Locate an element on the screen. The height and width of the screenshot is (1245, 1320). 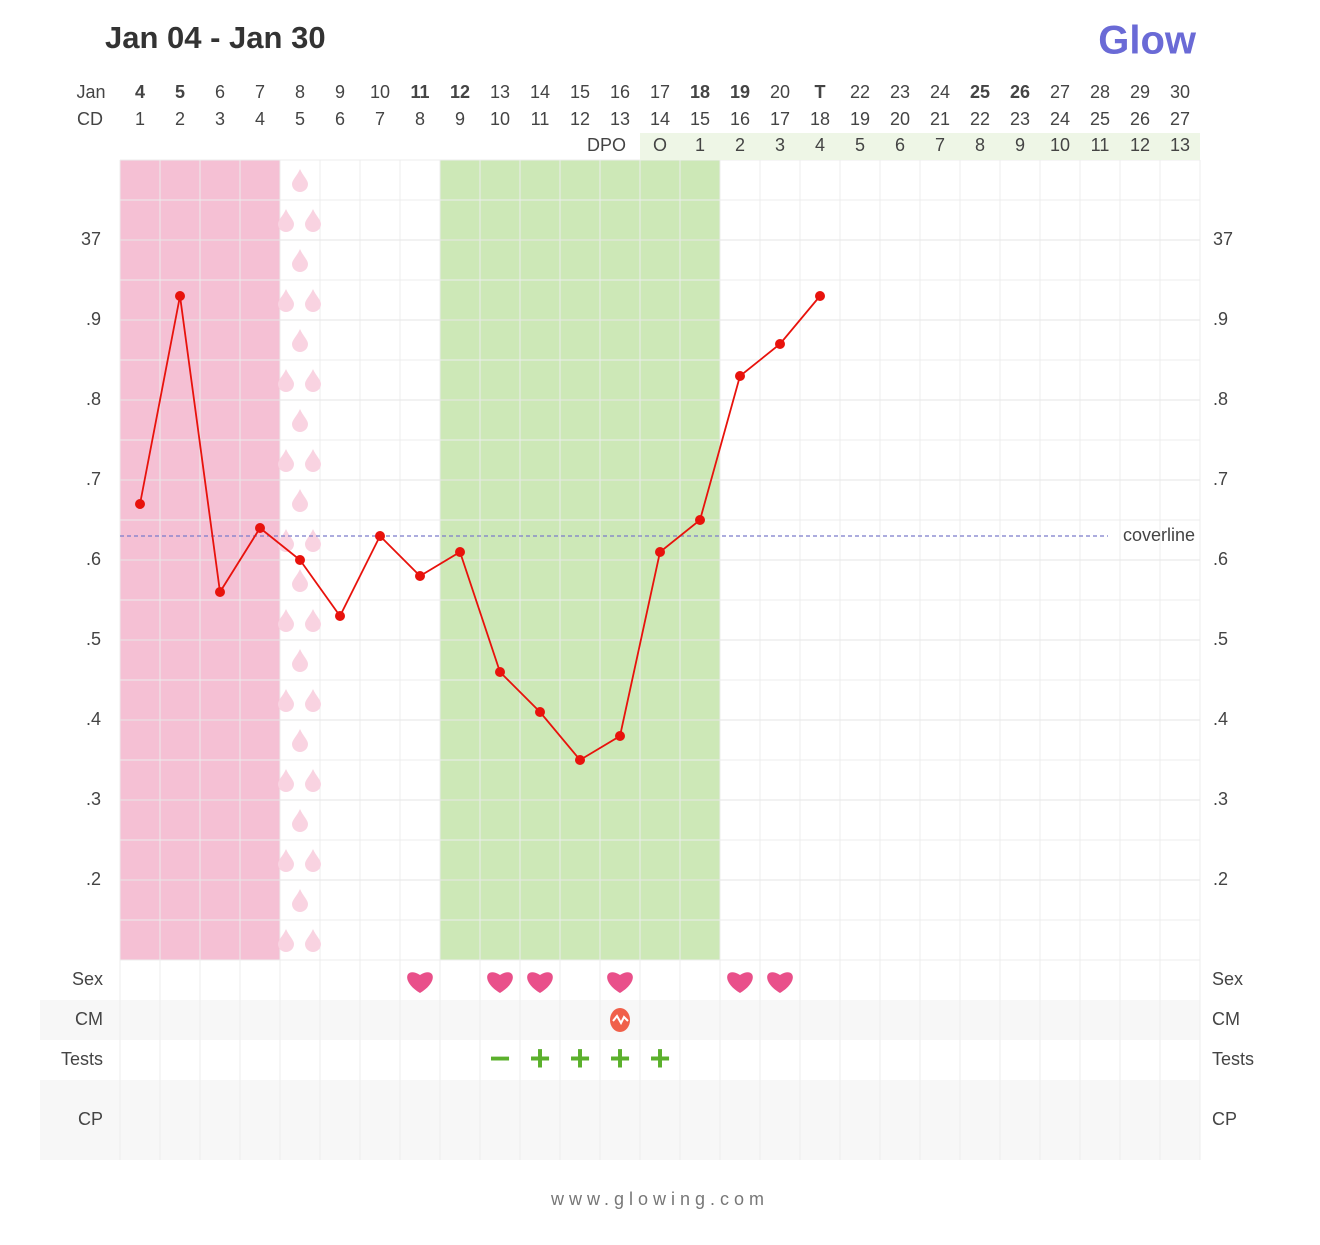
cd-number: 23 is located at coordinates (1020, 119).